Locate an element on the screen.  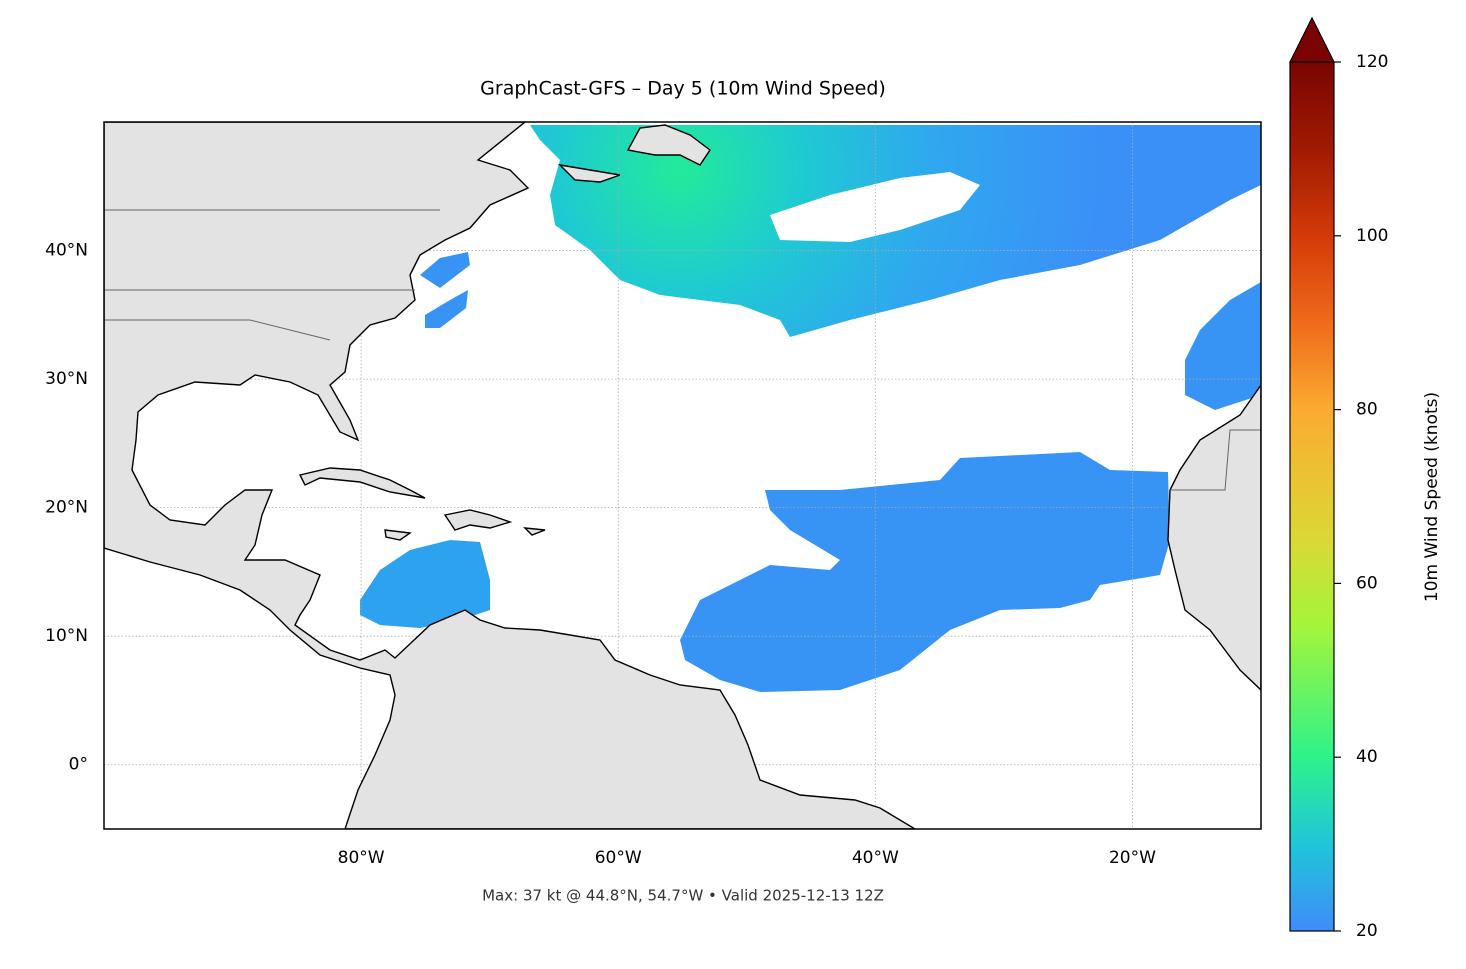
puerto-rico is located at coordinates (534, 531).